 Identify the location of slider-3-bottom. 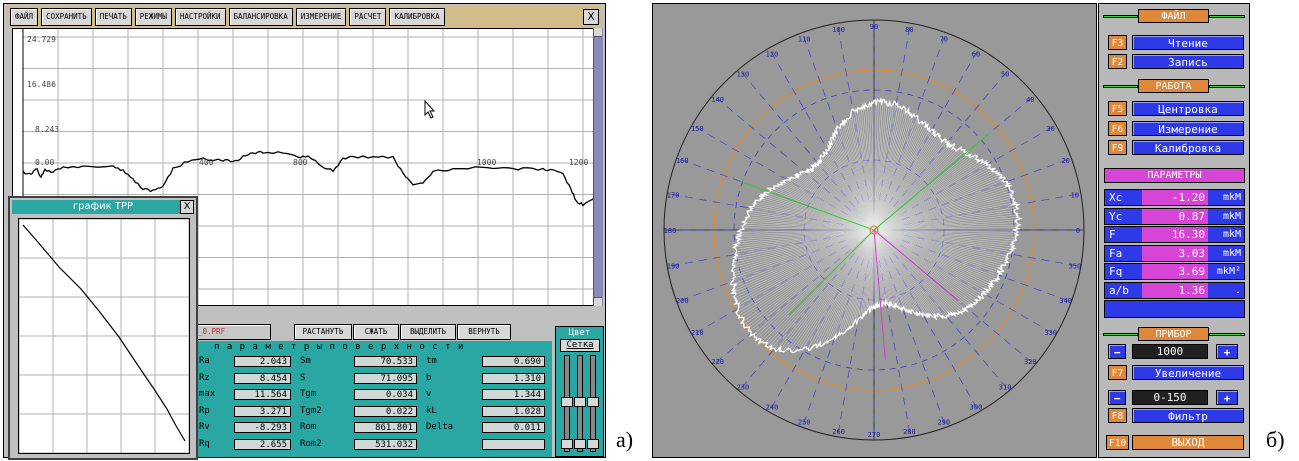
(593, 444).